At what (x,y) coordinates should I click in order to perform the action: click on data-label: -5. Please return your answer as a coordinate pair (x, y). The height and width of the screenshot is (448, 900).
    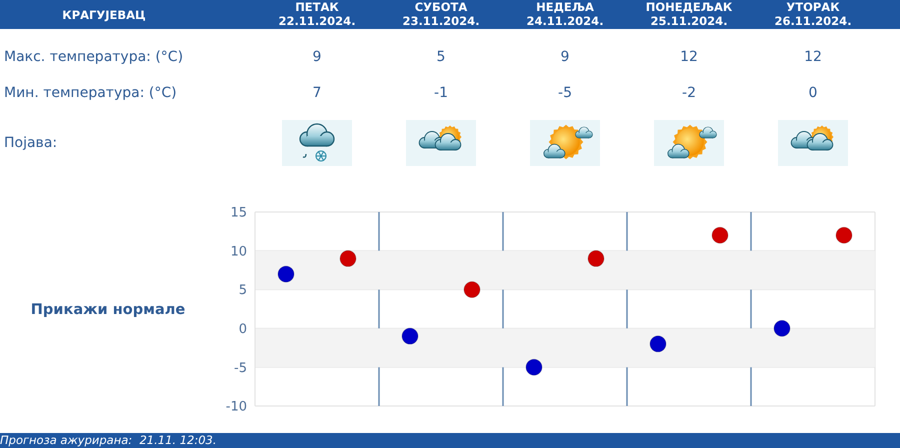
    Looking at the image, I should click on (565, 93).